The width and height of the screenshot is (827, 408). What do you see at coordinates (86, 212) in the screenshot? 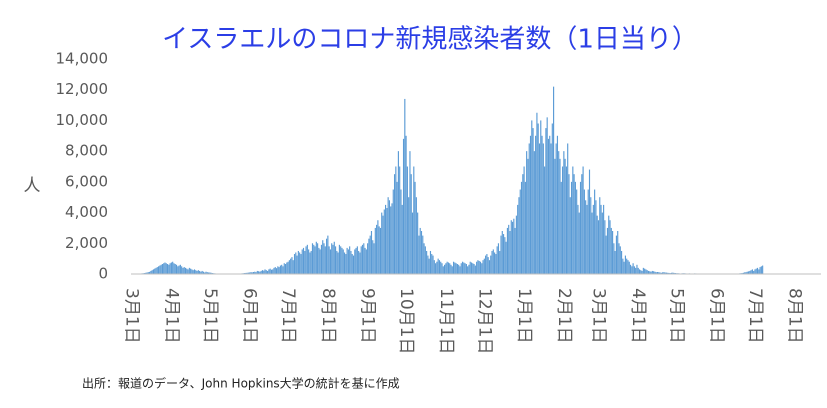
I see `y-tick-label: 4,000` at bounding box center [86, 212].